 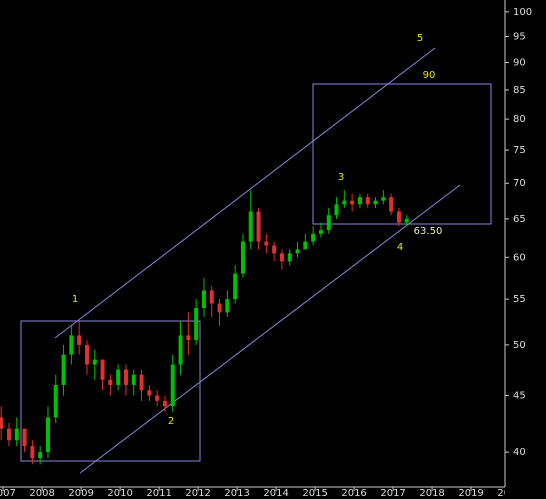 What do you see at coordinates (519, 90) in the screenshot?
I see `y-tick-label: 85` at bounding box center [519, 90].